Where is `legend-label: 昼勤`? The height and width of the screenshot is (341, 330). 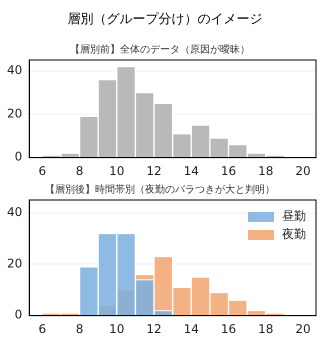
legend-label: 昼勤 is located at coordinates (294, 216).